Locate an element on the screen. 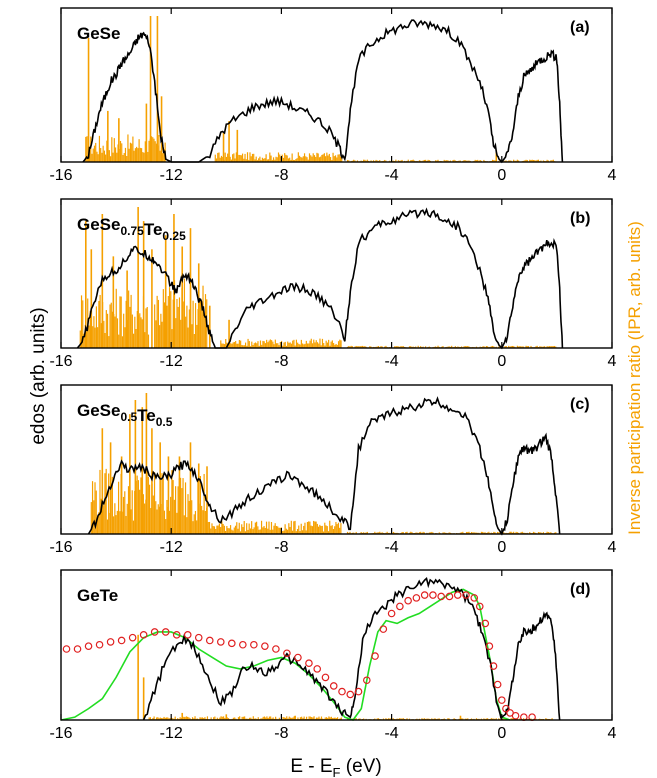  x-axis-label-main: E - E is located at coordinates (311, 766).